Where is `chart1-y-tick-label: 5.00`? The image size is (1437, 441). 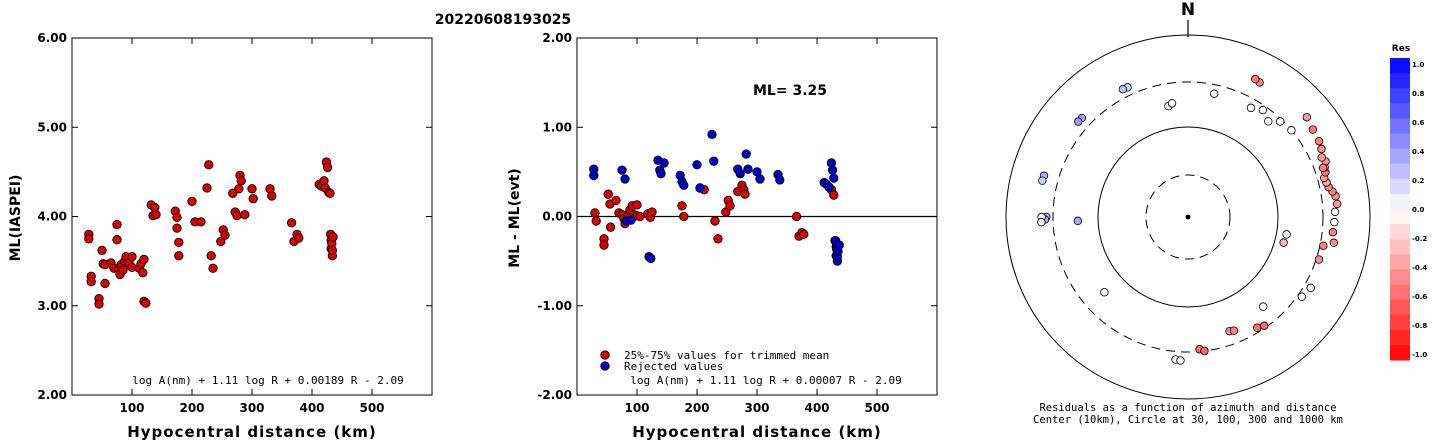 chart1-y-tick-label: 5.00 is located at coordinates (52, 127).